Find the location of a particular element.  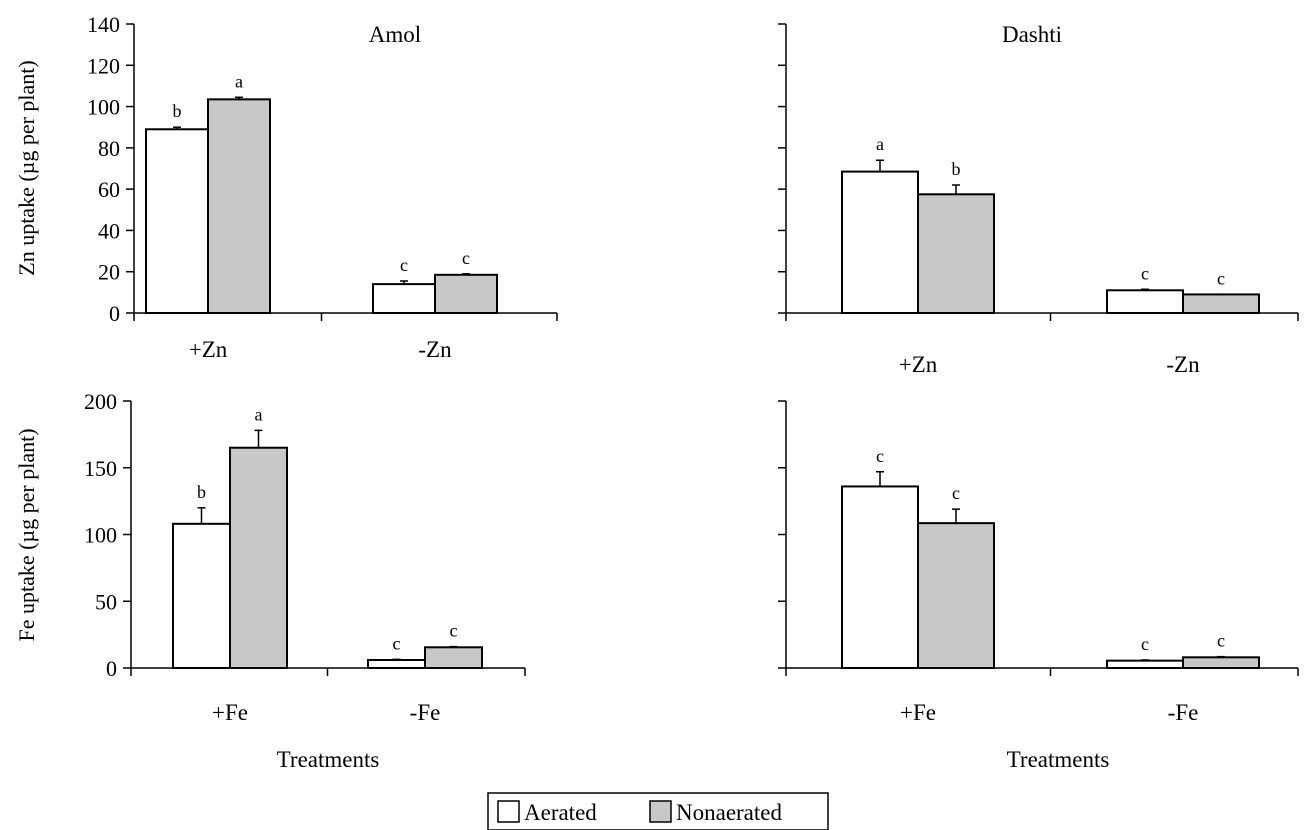

y-tick-label: 60 is located at coordinates (109, 189).